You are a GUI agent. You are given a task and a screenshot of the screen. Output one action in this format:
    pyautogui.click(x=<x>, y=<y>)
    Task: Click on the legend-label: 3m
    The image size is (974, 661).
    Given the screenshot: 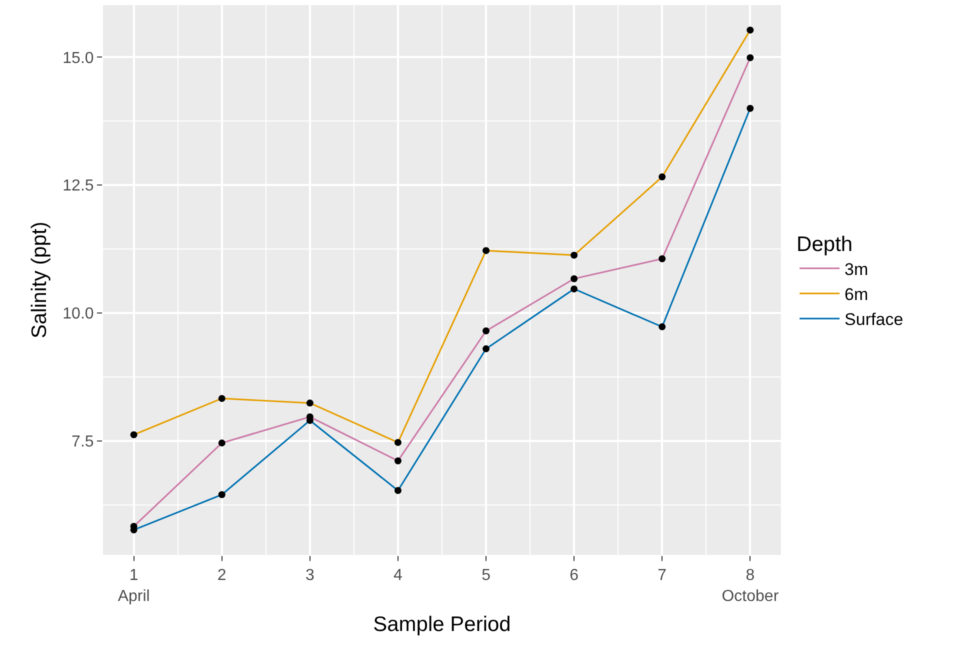 What is the action you would take?
    pyautogui.click(x=856, y=269)
    